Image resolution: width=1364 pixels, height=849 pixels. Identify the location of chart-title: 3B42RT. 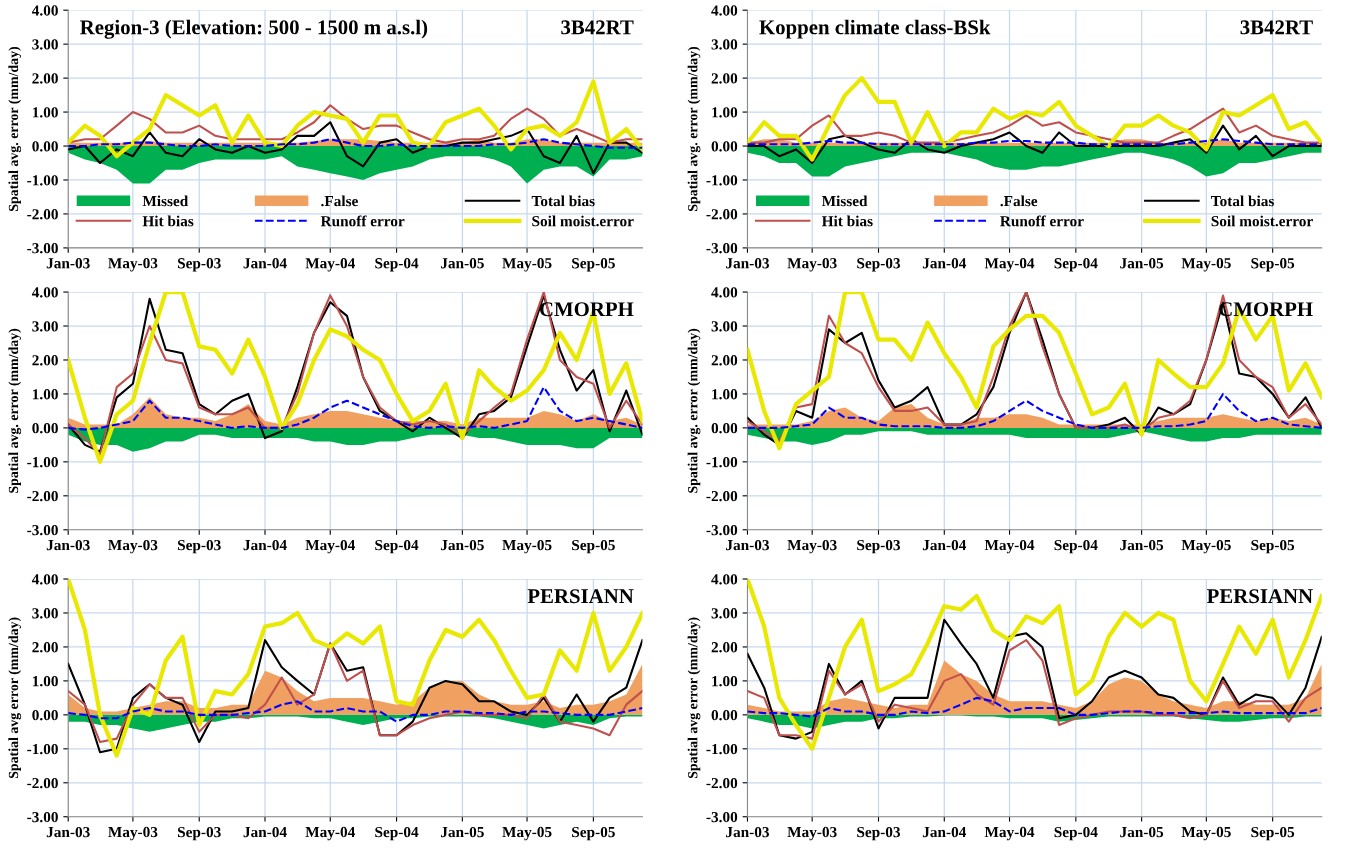
(597, 27).